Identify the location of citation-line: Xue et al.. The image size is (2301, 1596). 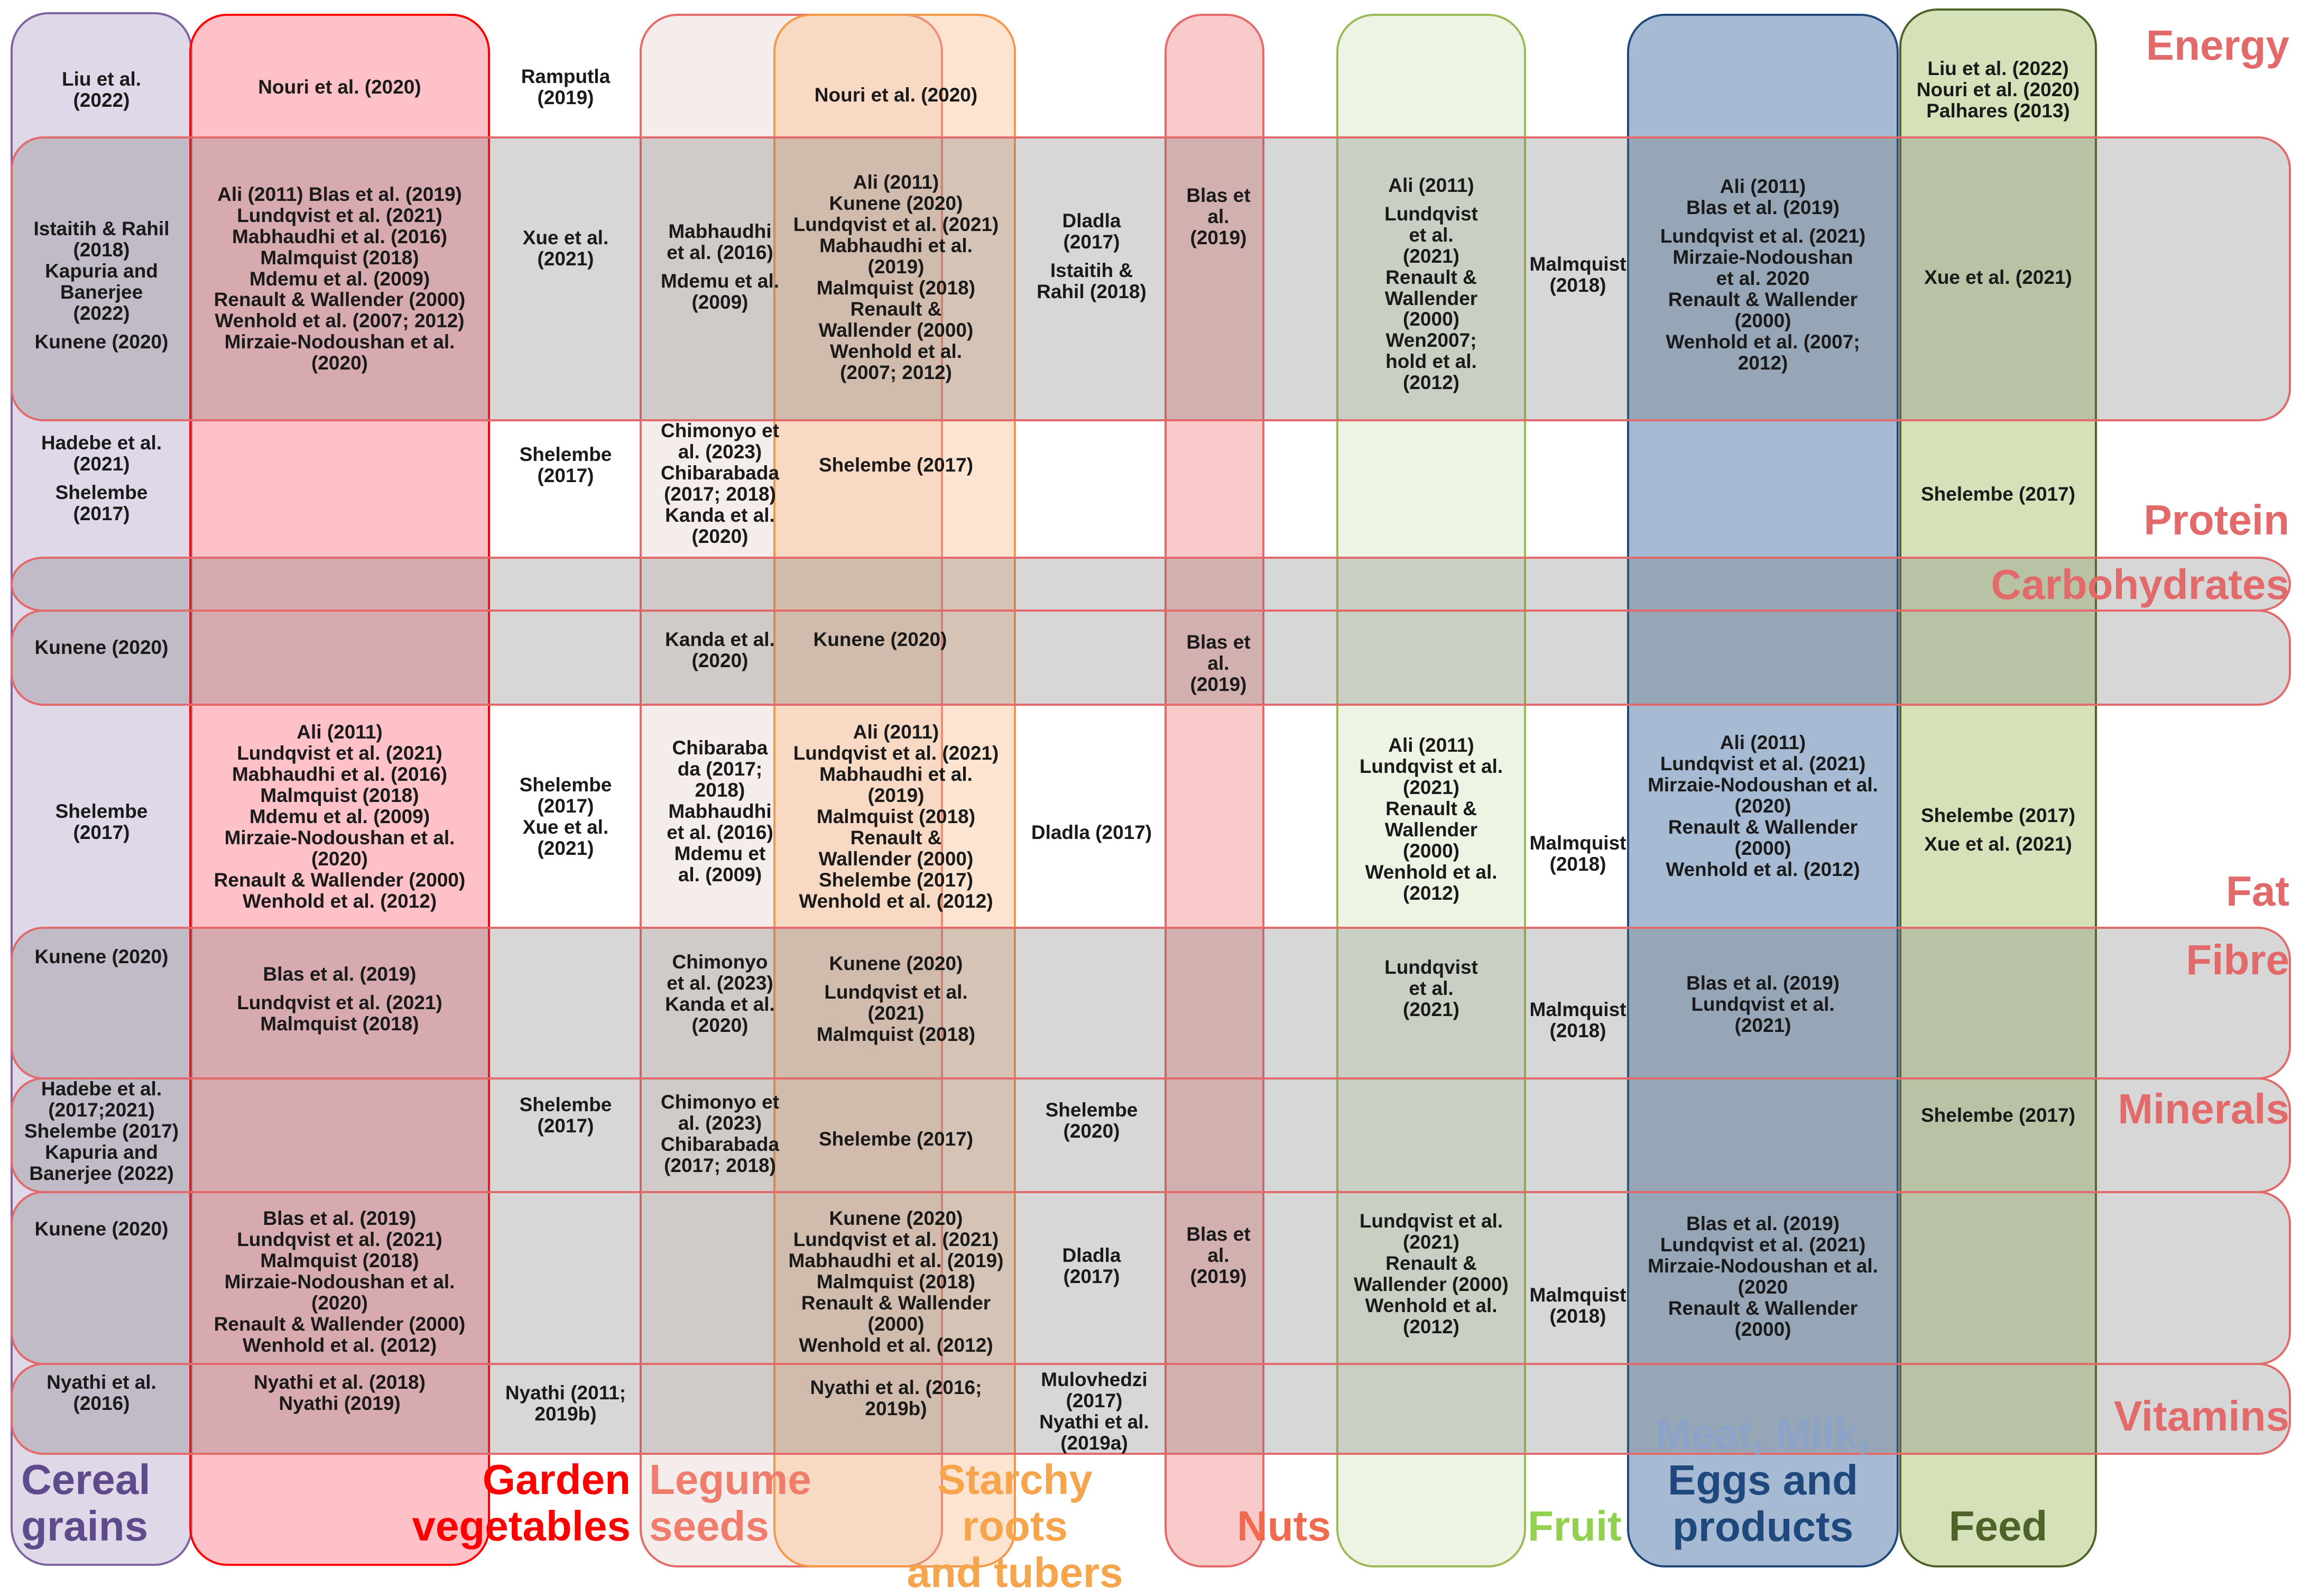
(565, 238).